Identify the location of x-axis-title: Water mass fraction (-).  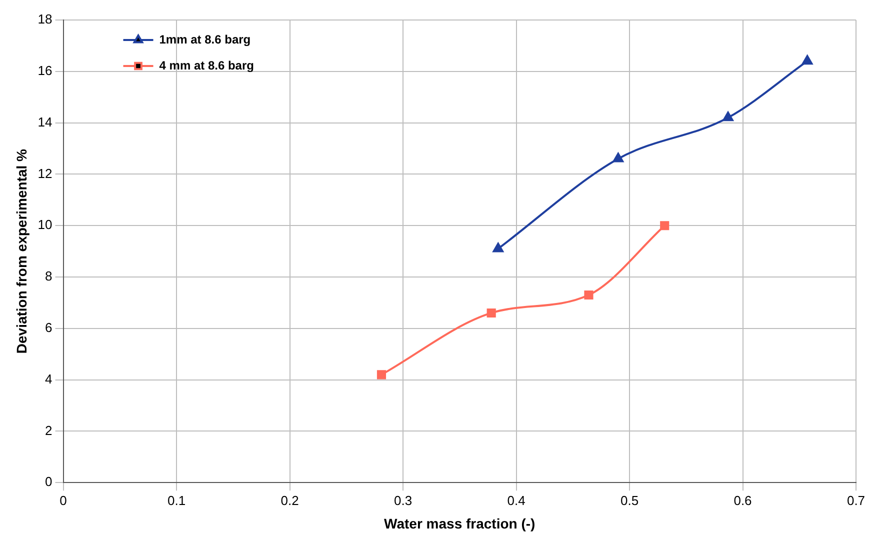
(460, 523).